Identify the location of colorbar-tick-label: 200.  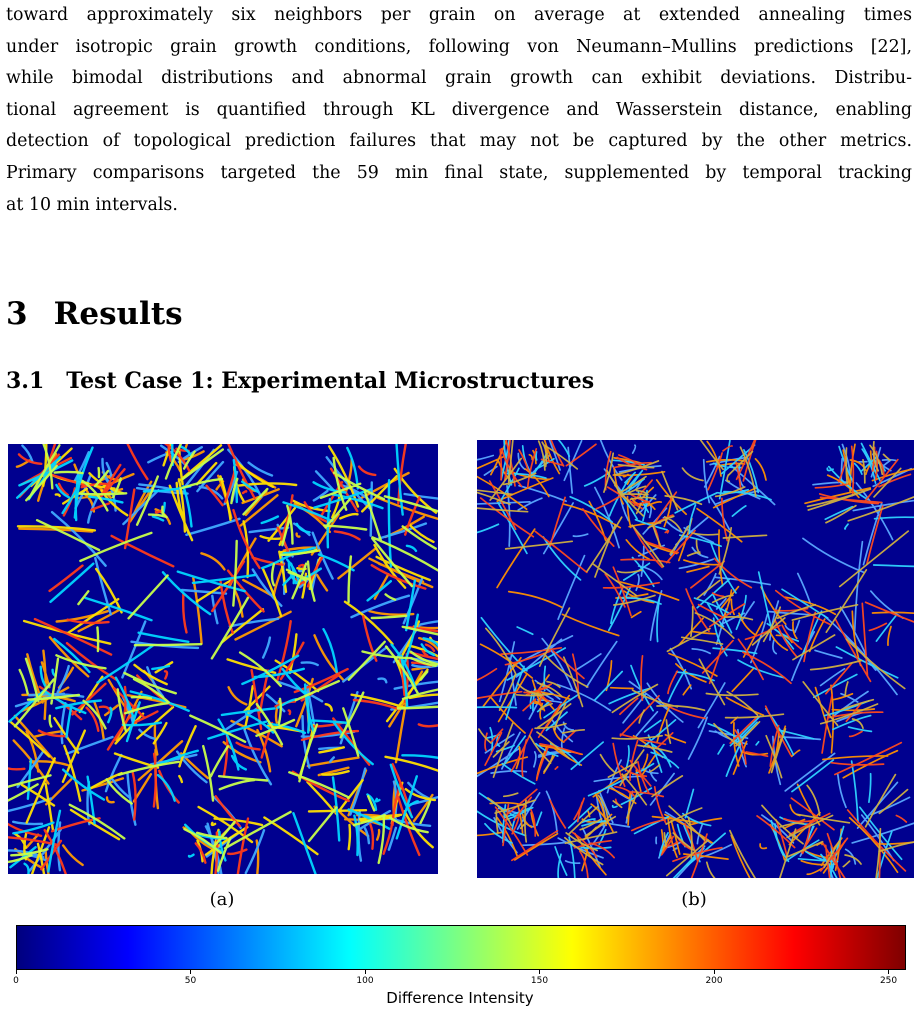
(714, 981).